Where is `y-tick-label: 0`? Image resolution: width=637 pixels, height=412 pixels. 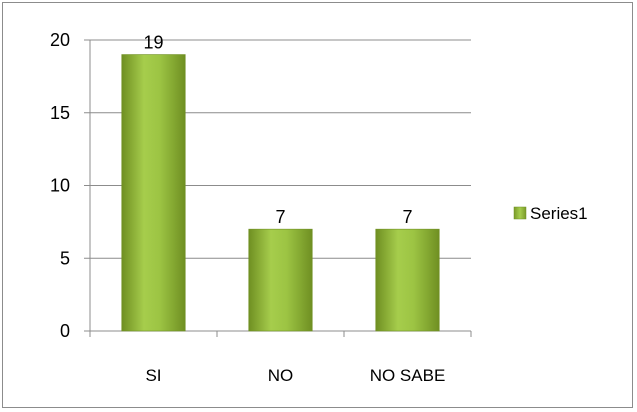
y-tick-label: 0 is located at coordinates (65, 331).